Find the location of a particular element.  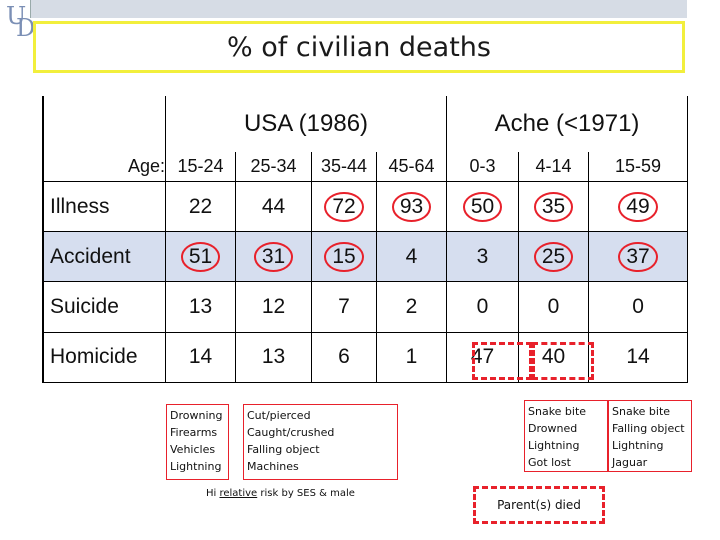

university-logo: U D is located at coordinates (20, 21).